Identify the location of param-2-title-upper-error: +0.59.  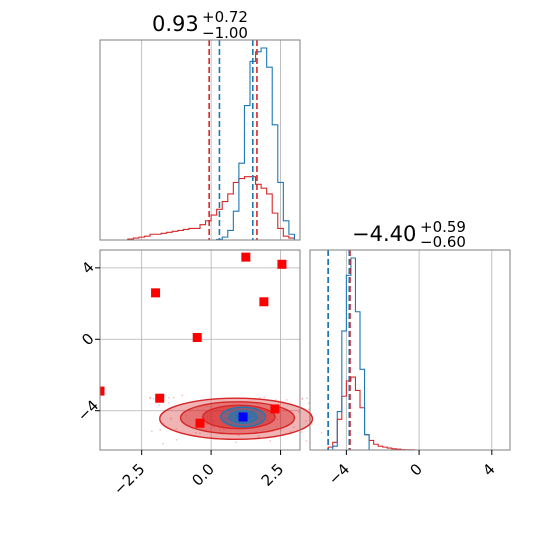
(443, 227).